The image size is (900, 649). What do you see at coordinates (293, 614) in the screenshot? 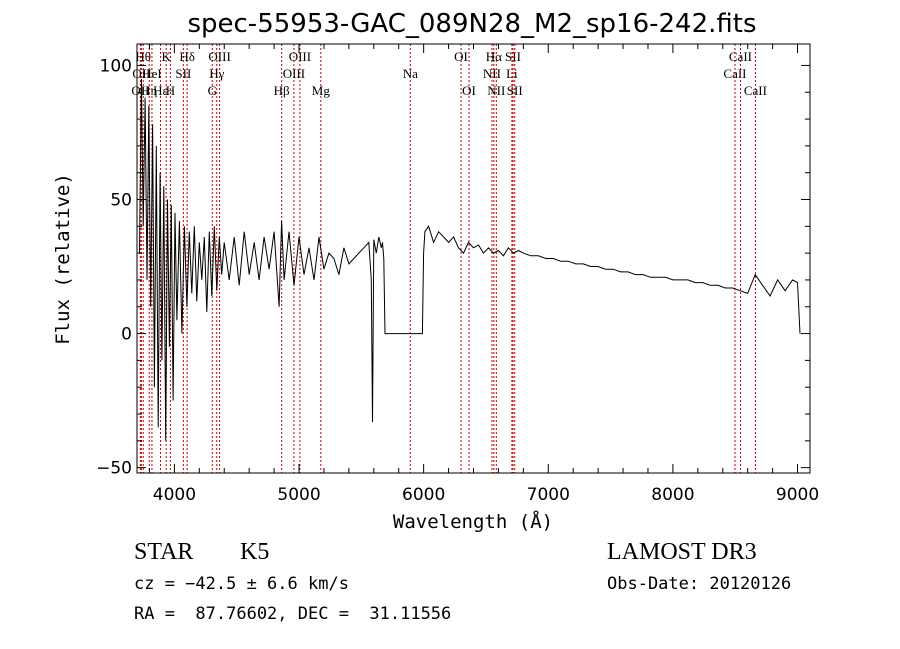
I see `sky-coordinates: RA = 87.76602, DEC = 31.11556` at bounding box center [293, 614].